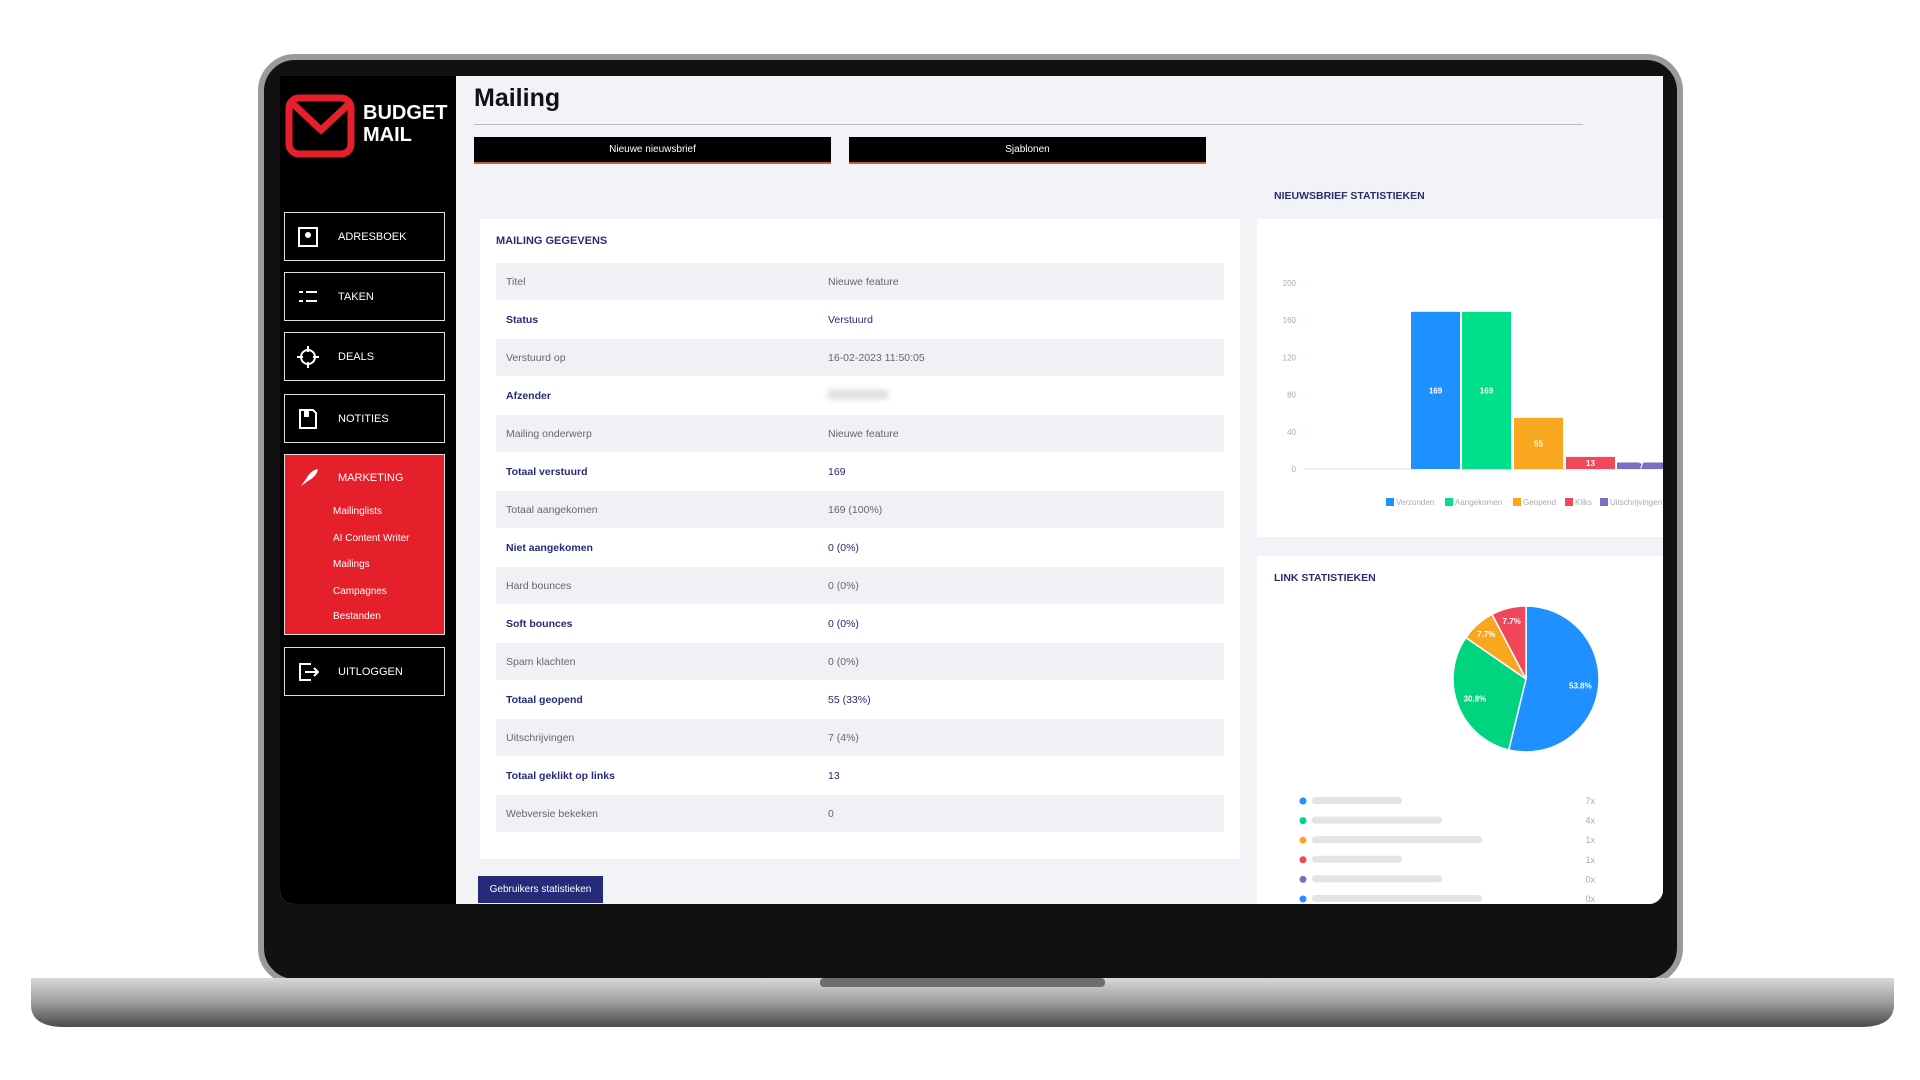 The height and width of the screenshot is (1080, 1920). Describe the element at coordinates (1349, 196) in the screenshot. I see `chart-title: NIEUWSBRIEF STATISTIEKEN` at that location.